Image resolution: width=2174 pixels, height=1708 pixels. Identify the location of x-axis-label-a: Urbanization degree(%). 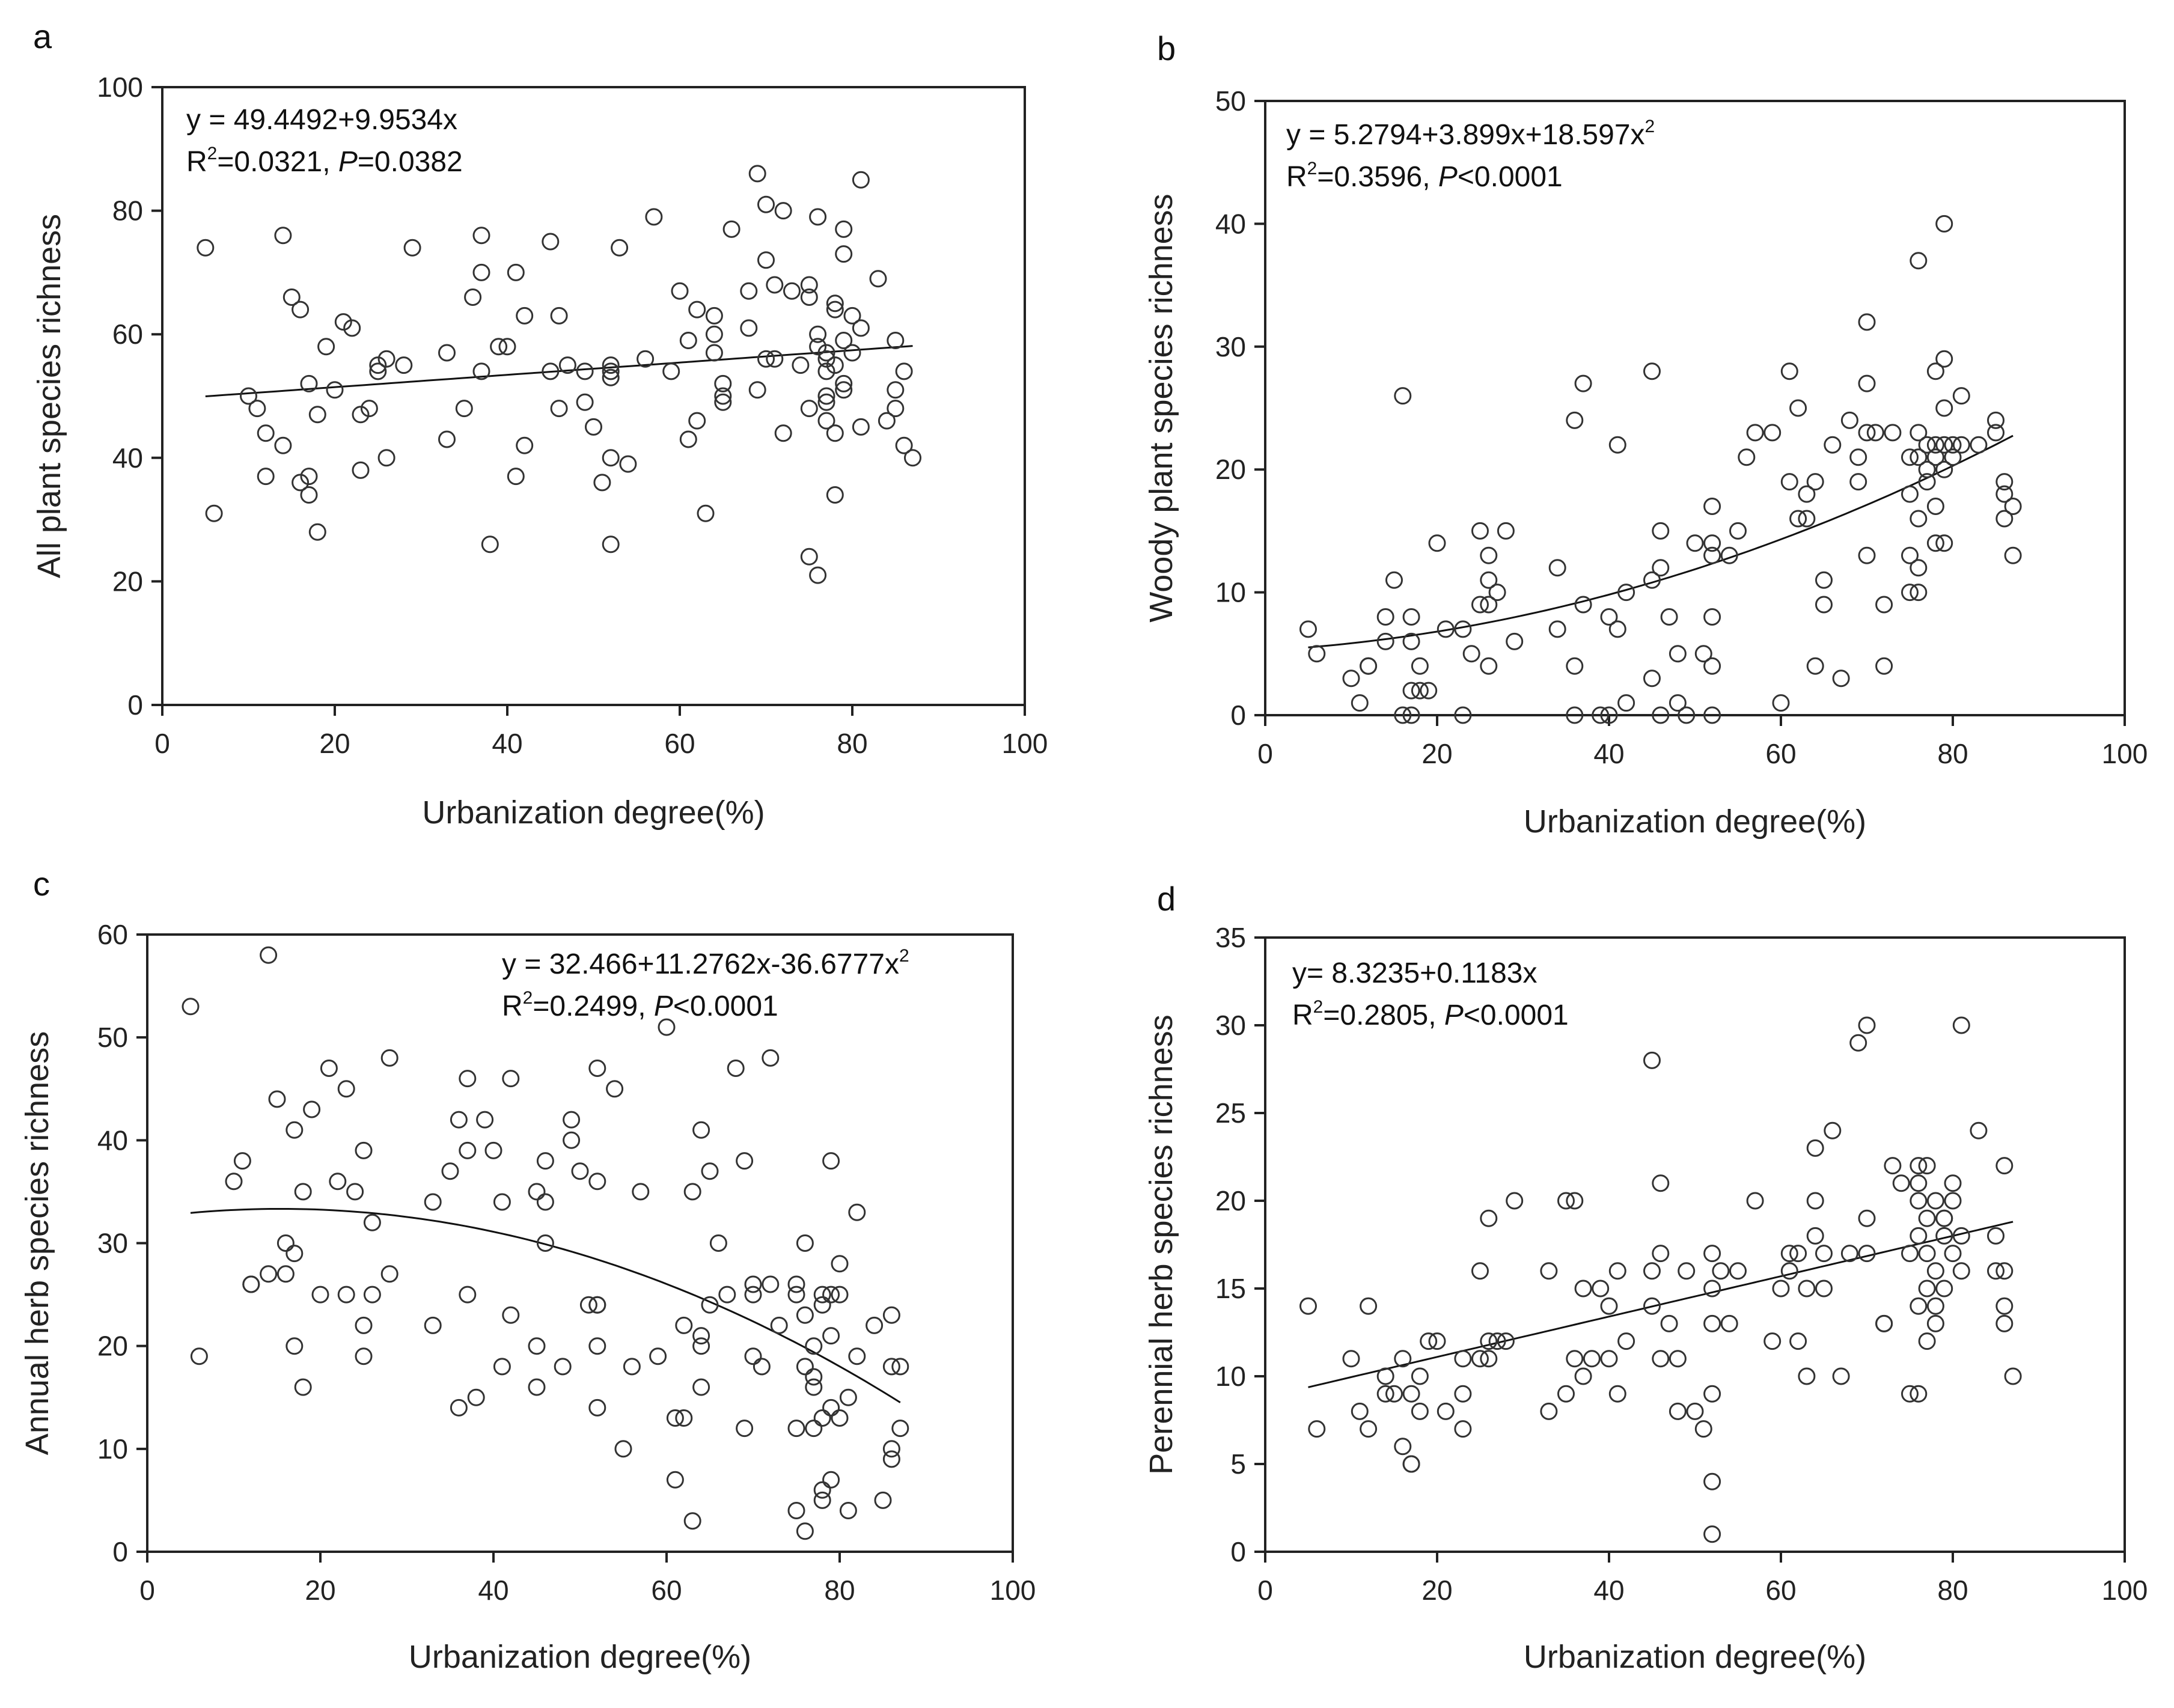
(593, 813).